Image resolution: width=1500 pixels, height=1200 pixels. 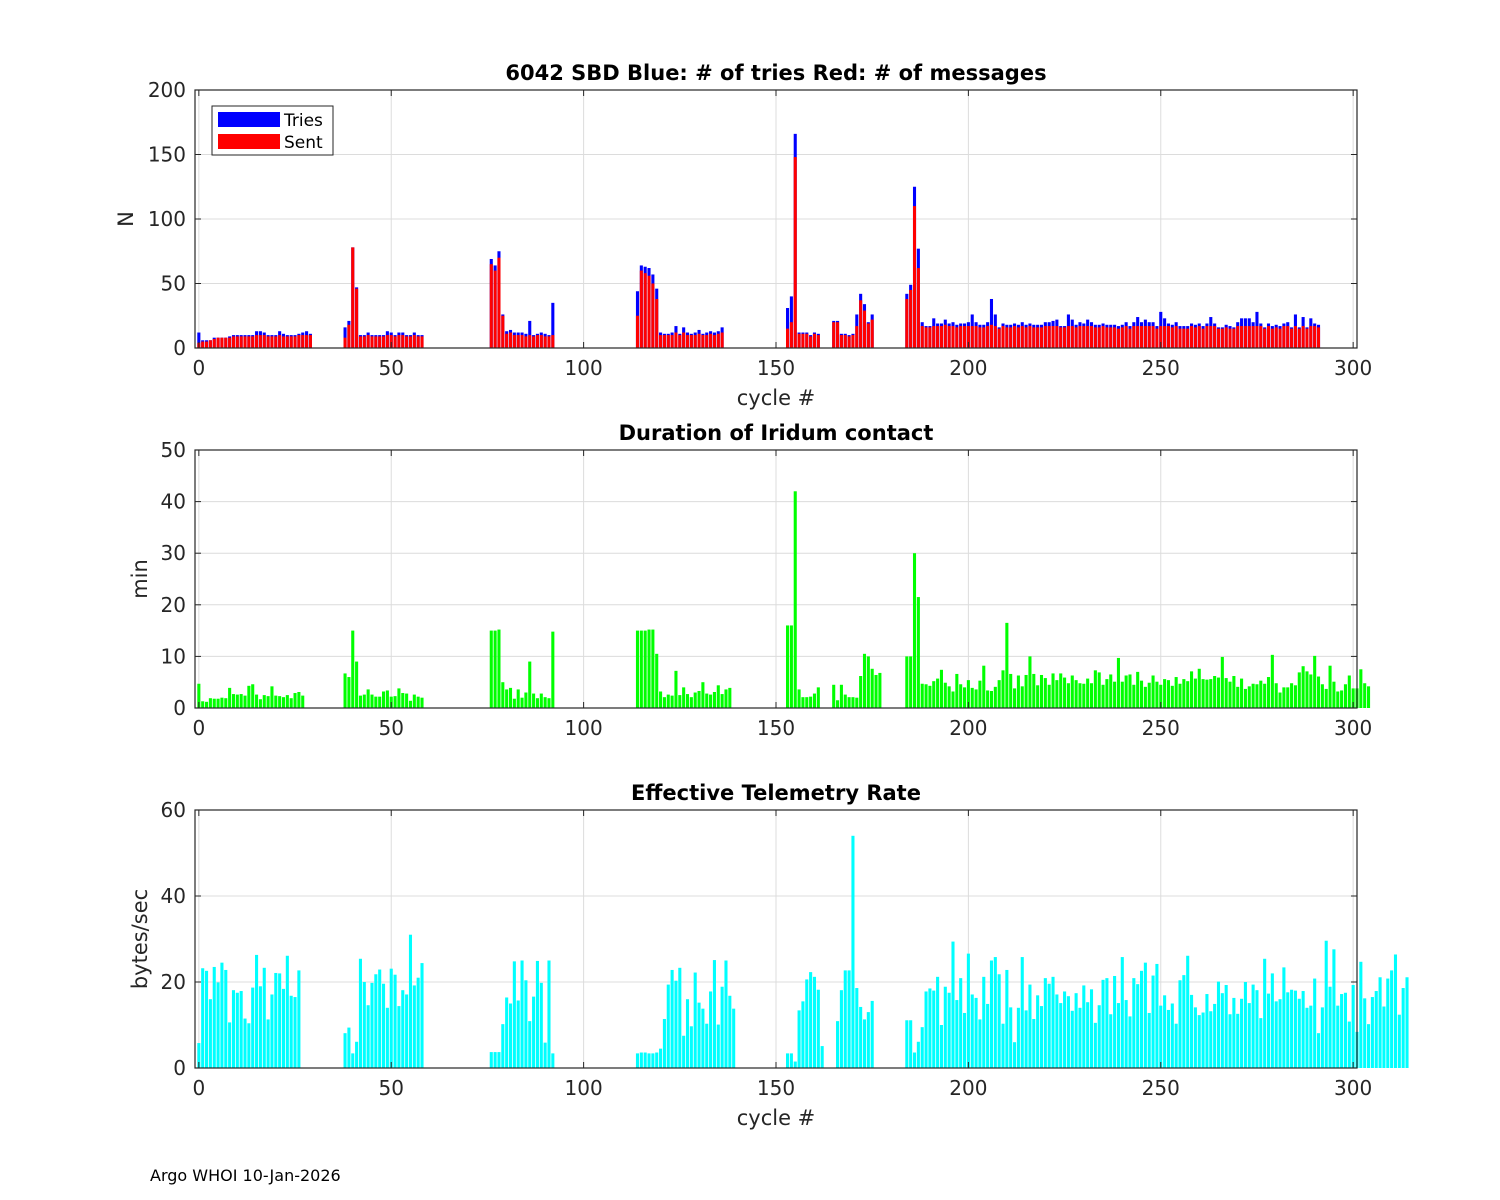 What do you see at coordinates (173, 450) in the screenshot?
I see `y-tick-label: 50` at bounding box center [173, 450].